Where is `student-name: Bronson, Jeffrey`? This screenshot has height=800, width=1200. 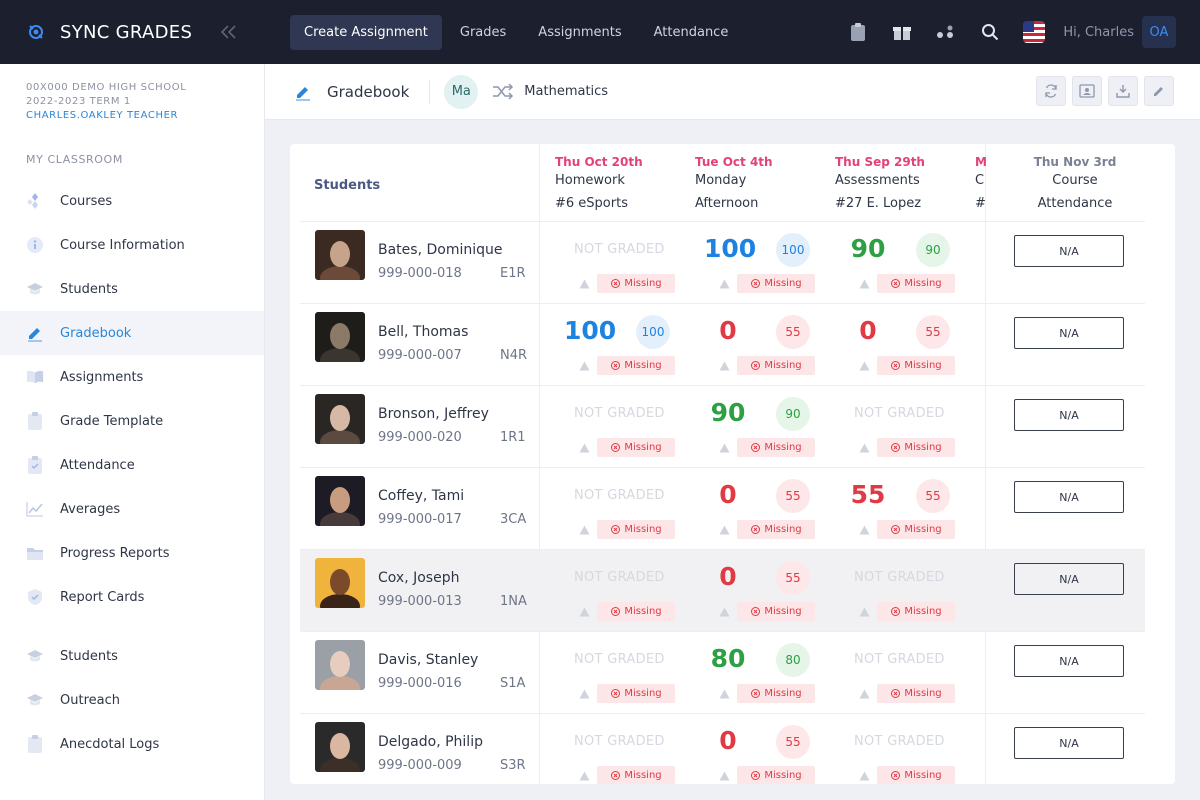 student-name: Bronson, Jeffrey is located at coordinates (433, 414).